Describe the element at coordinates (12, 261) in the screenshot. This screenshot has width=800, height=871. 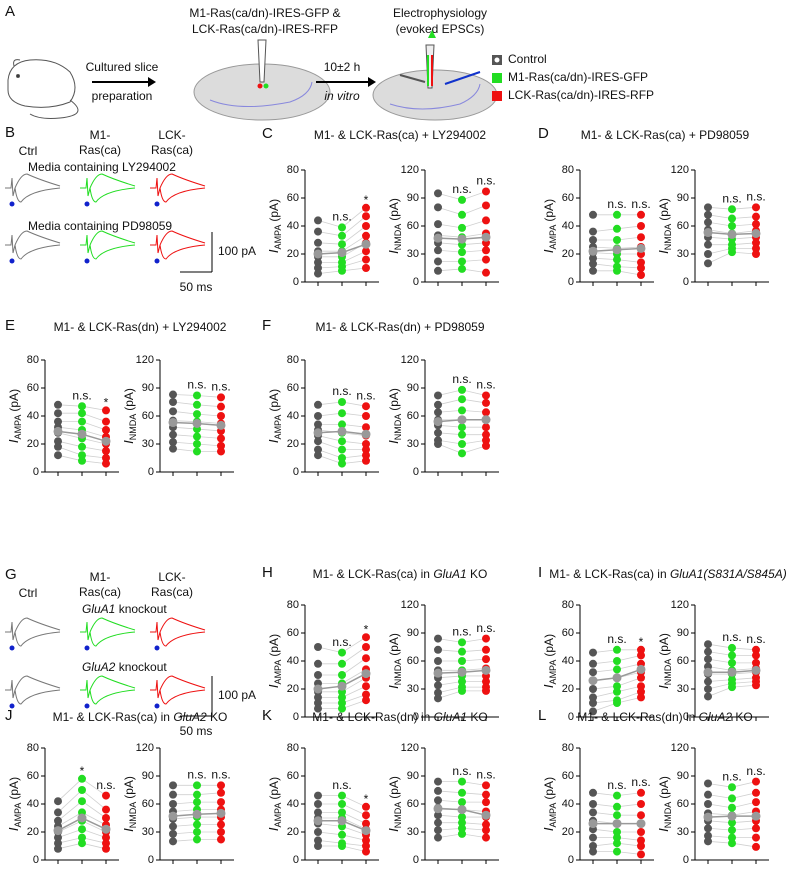
I see `stim-marker` at that location.